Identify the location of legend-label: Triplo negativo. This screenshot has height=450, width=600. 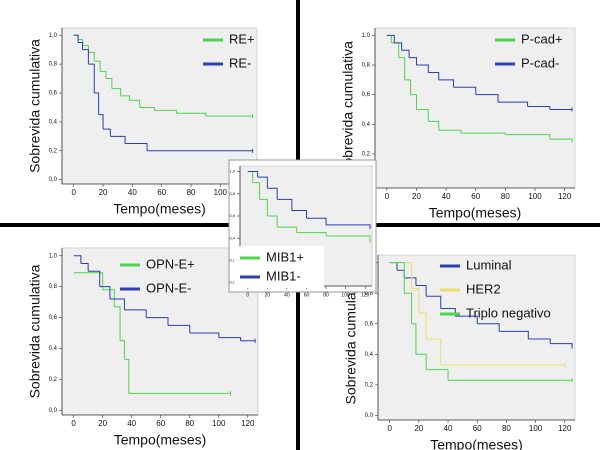
(508, 312).